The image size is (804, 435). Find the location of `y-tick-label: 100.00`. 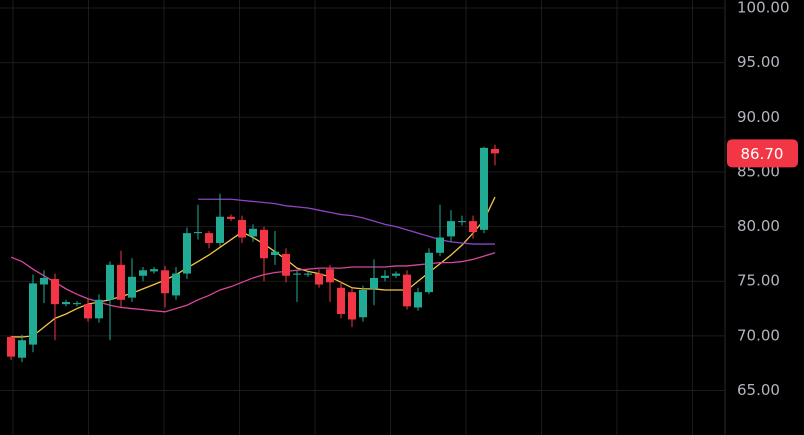

y-tick-label: 100.00 is located at coordinates (763, 8).